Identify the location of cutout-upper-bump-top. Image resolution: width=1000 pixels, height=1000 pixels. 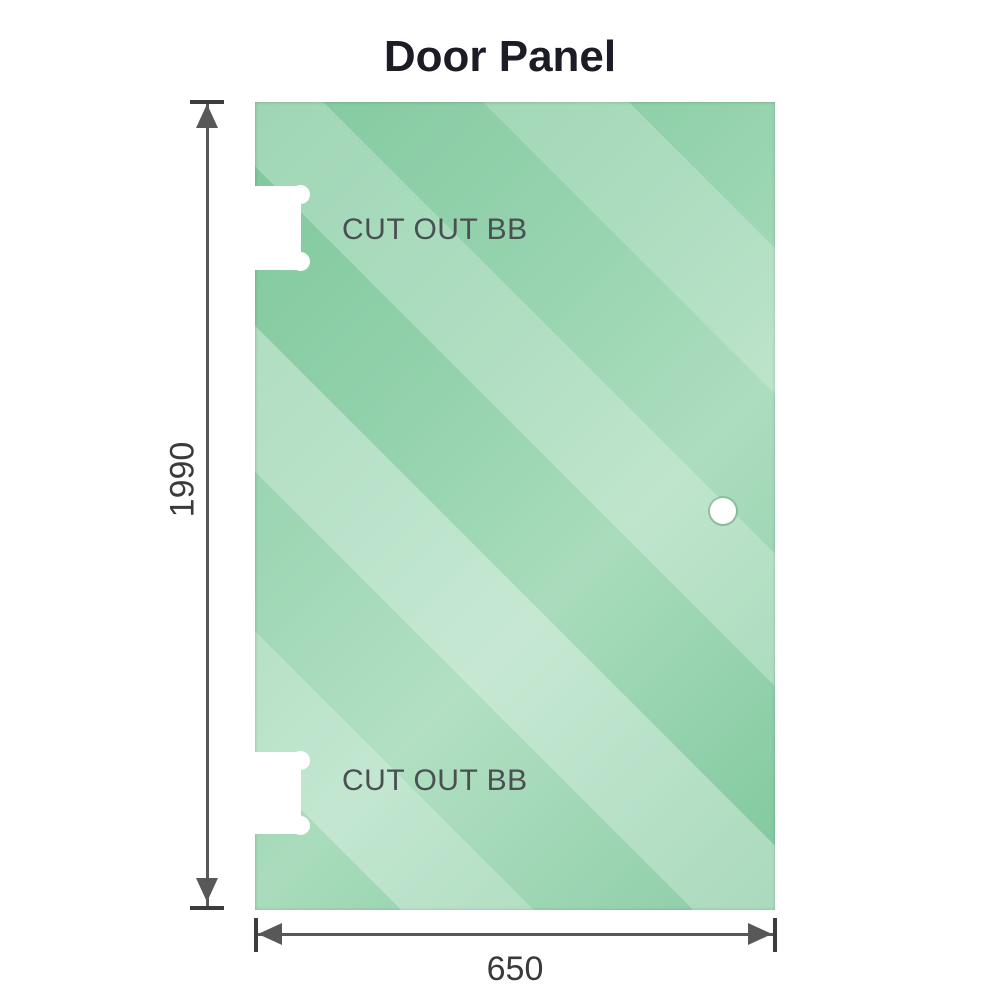
(300, 194).